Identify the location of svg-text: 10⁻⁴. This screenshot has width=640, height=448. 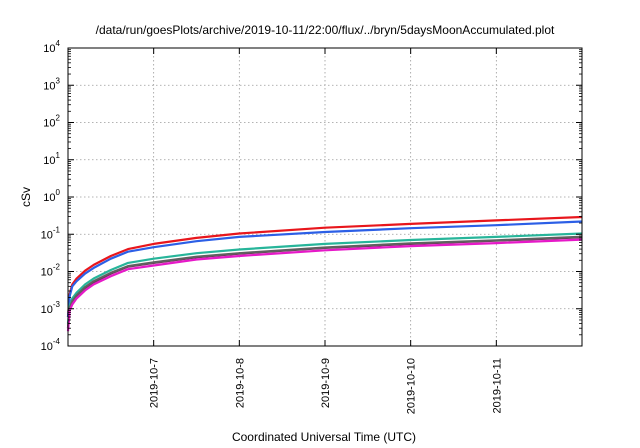
(51, 345).